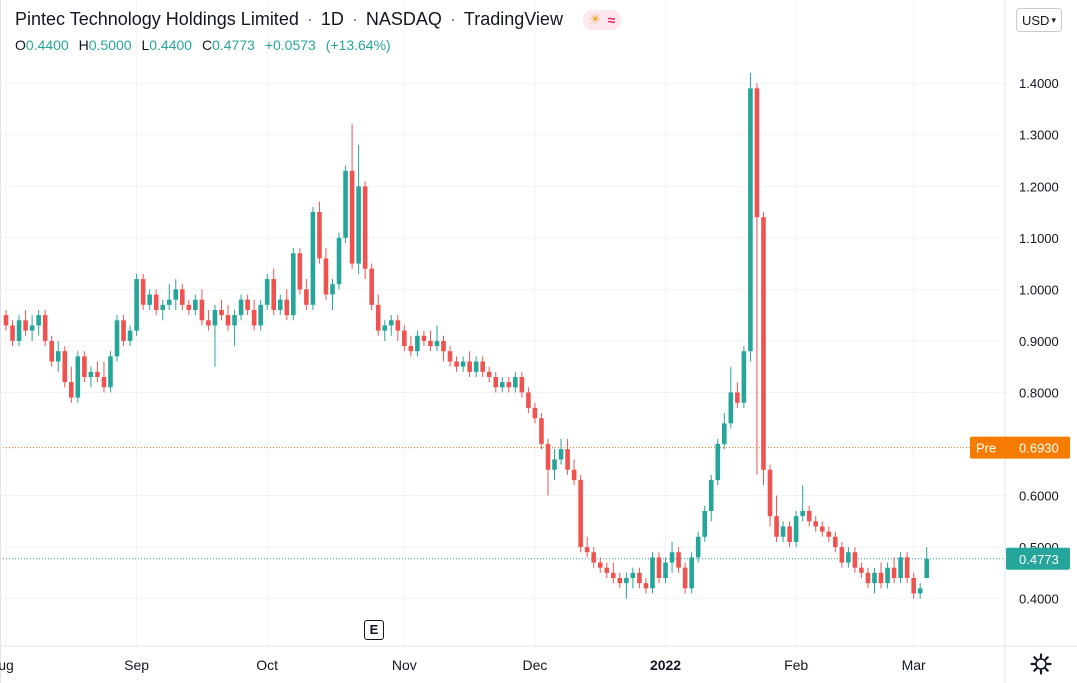  Describe the element at coordinates (1039, 20) in the screenshot. I see `currency-dropdown: USD ▾` at that location.